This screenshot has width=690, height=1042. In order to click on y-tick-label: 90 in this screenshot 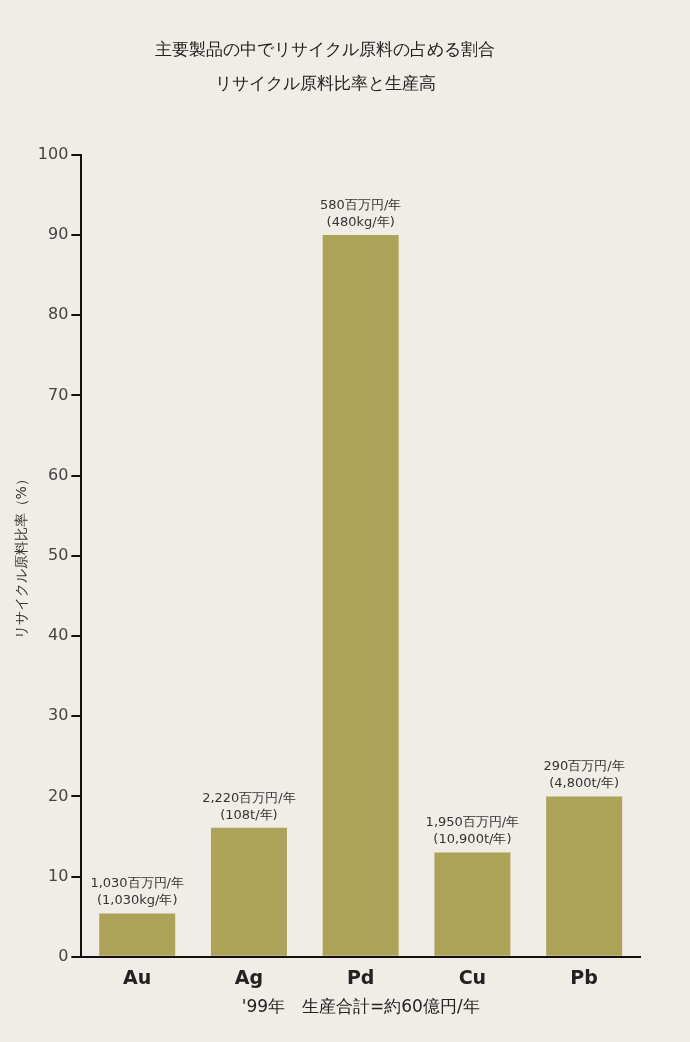, I will do `click(58, 234)`.